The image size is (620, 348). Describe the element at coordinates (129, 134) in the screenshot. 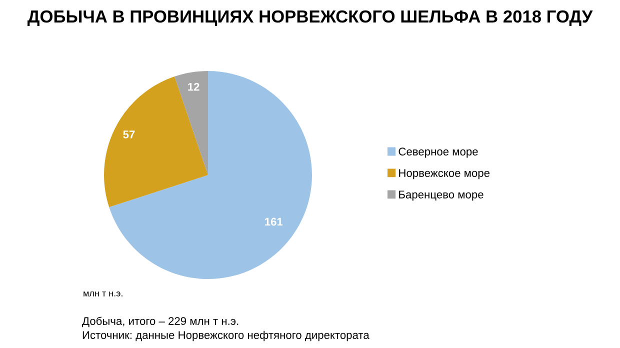

I see `data-label: 57` at that location.